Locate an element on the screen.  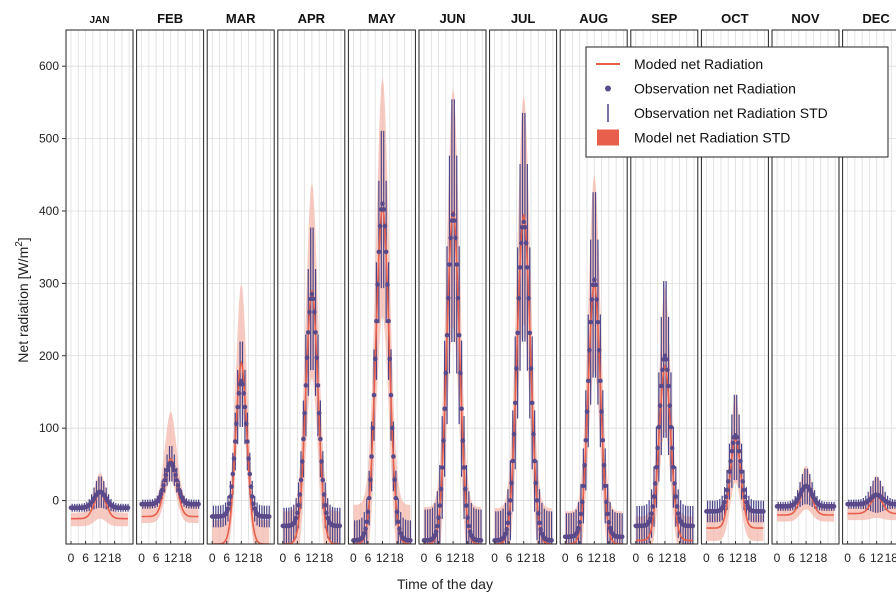
month-label: MAY is located at coordinates (382, 18).